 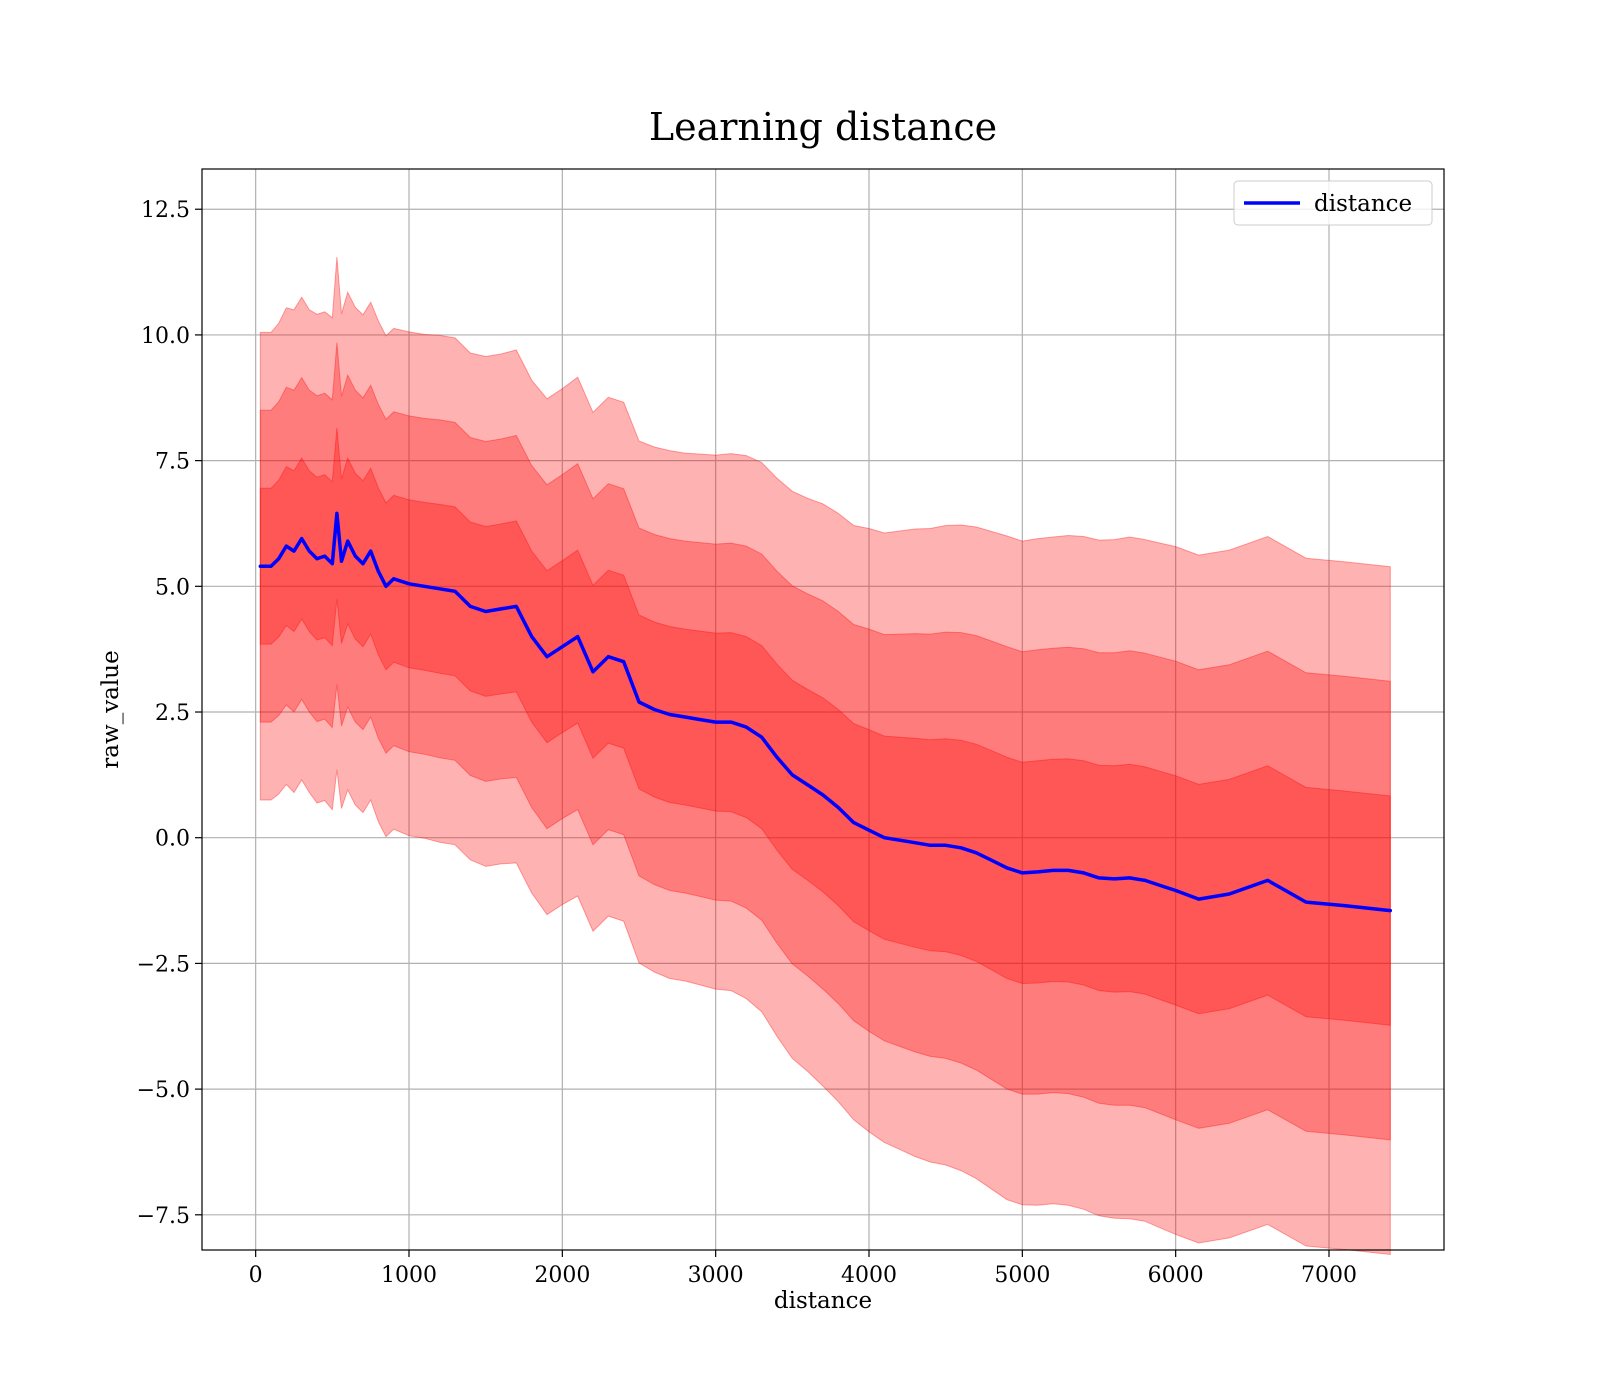 What do you see at coordinates (172, 839) in the screenshot?
I see `y-tick-label: 0.0` at bounding box center [172, 839].